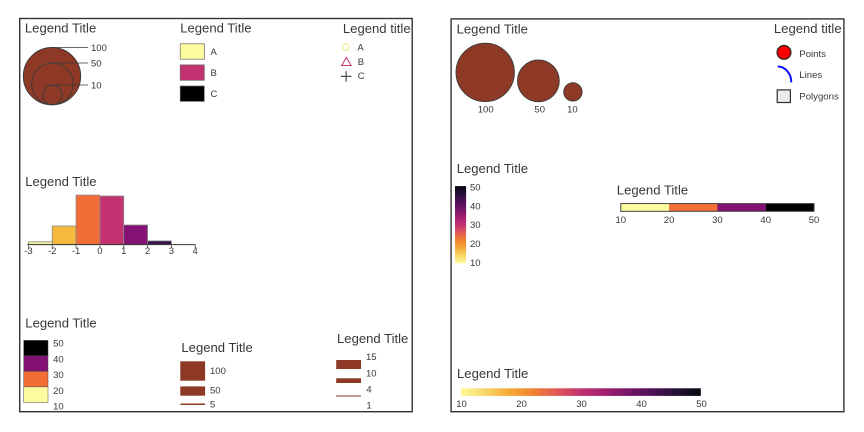  What do you see at coordinates (812, 54) in the screenshot?
I see `svg-text: Points` at bounding box center [812, 54].